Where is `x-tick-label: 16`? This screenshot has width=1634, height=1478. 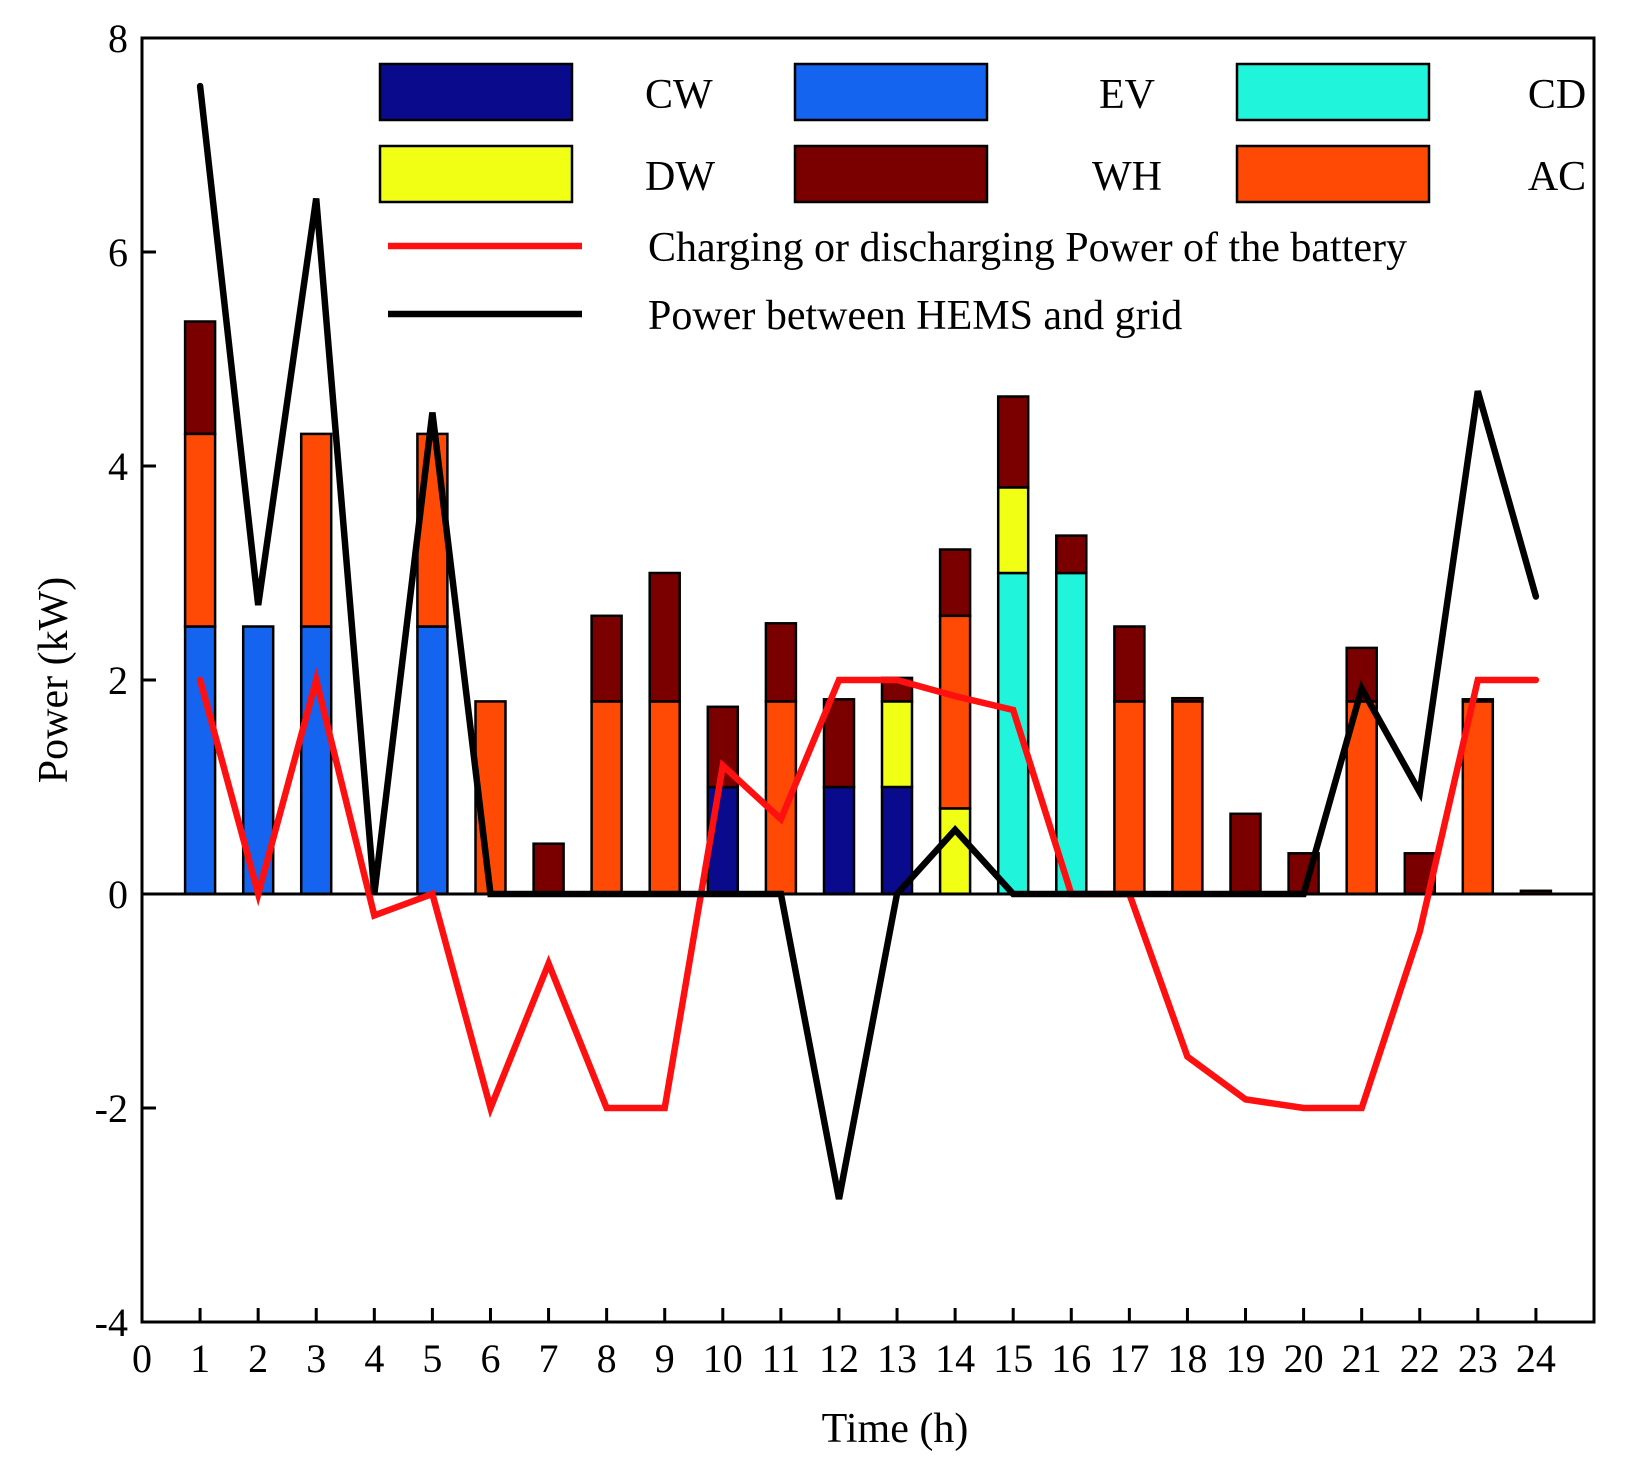 x-tick-label: 16 is located at coordinates (1071, 1358).